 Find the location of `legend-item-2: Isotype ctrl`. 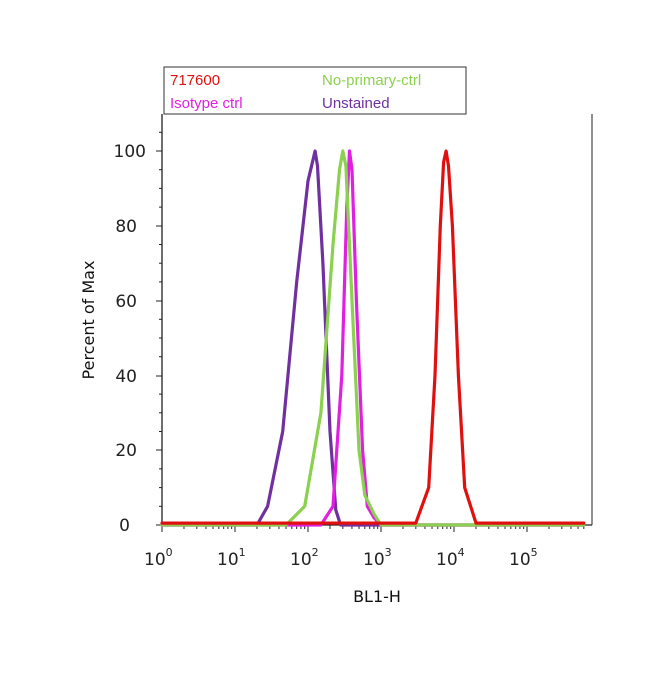

legend-item-2: Isotype ctrl is located at coordinates (206, 103).